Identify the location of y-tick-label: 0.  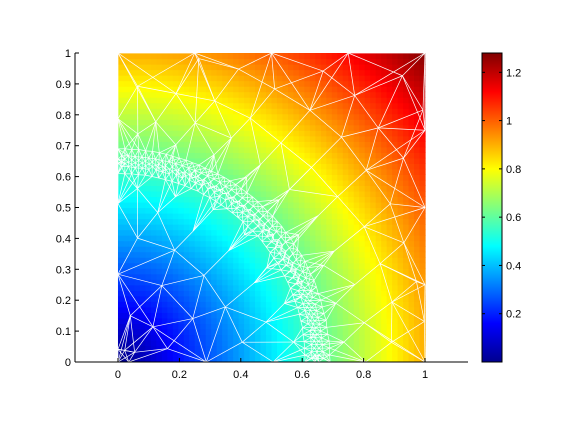
(68, 363).